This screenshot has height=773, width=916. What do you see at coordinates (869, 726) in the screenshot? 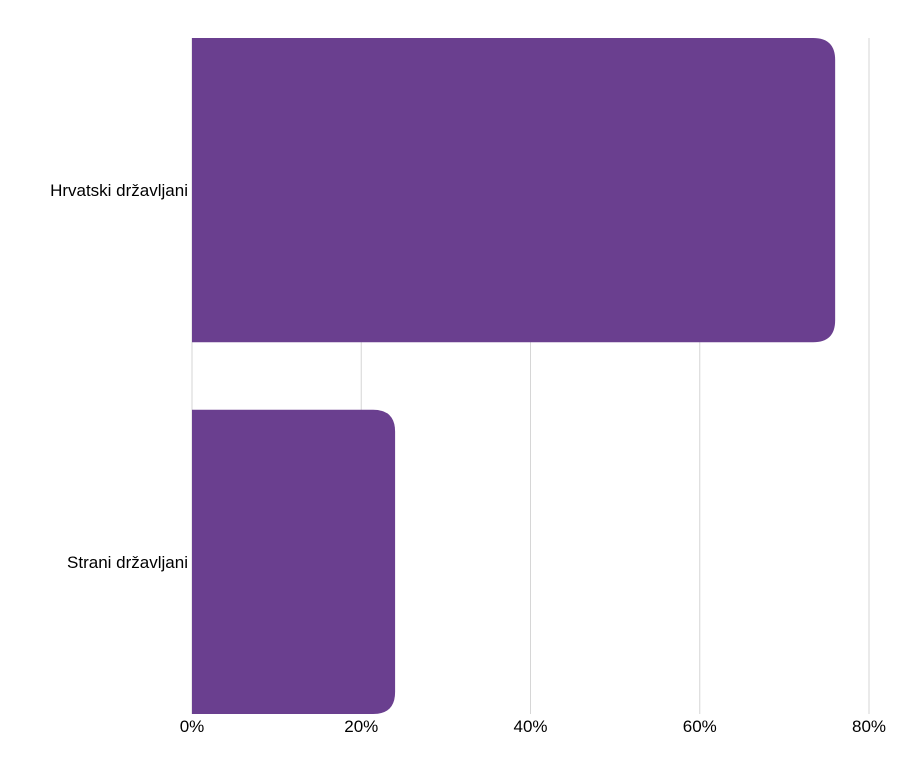
I see `x-tick-label: 80%` at bounding box center [869, 726].